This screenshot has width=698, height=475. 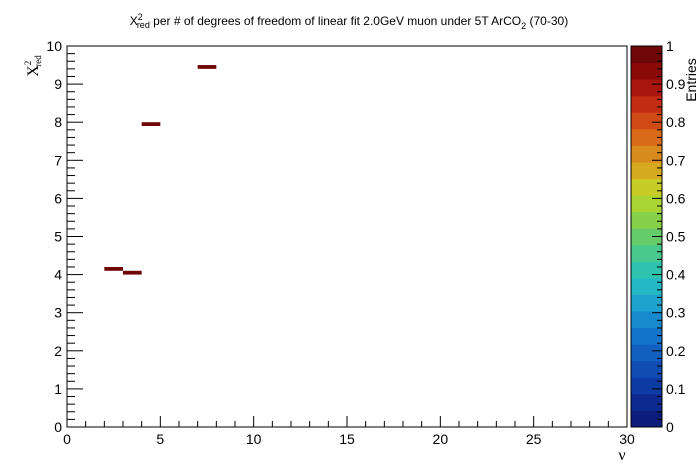 I want to click on colorbar-tick-label: 0.4, so click(x=676, y=275).